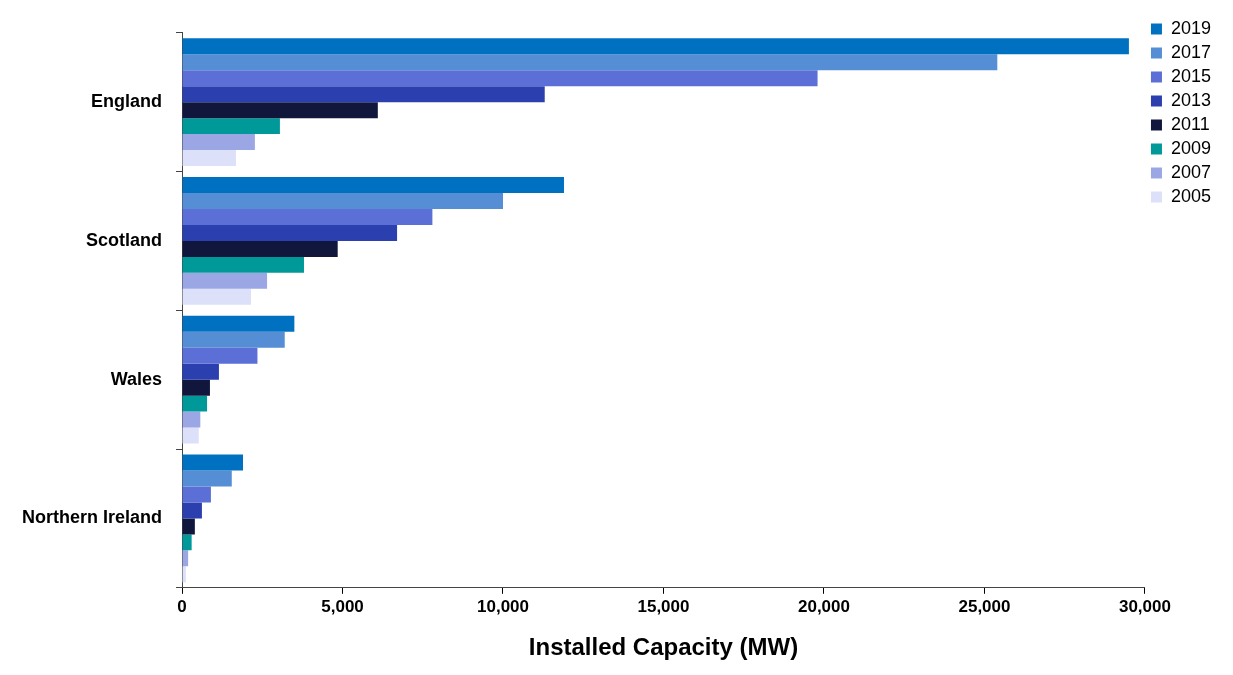 The width and height of the screenshot is (1233, 675). Describe the element at coordinates (1190, 99) in the screenshot. I see `legend-label: 2013` at that location.